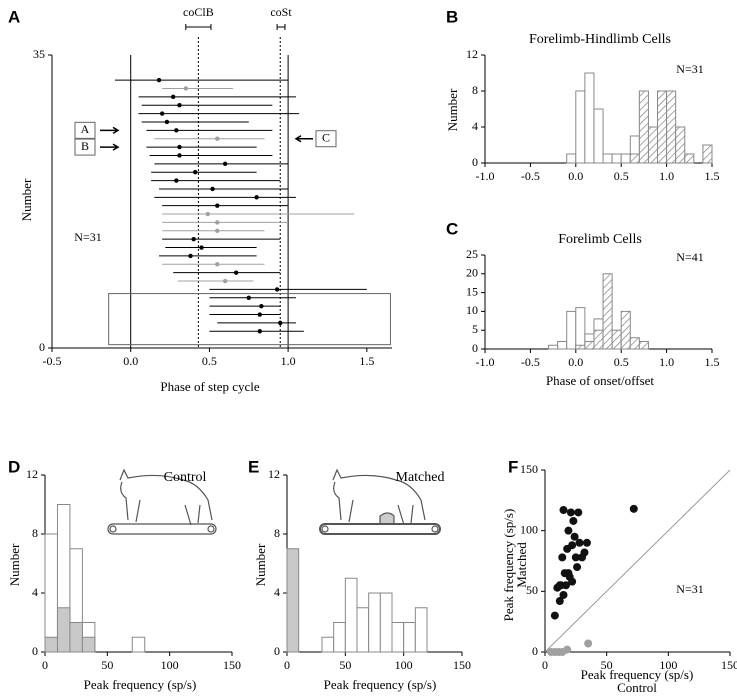 The width and height of the screenshot is (737, 698). Describe the element at coordinates (637, 687) in the screenshot. I see `x-axis-label: Control` at that location.